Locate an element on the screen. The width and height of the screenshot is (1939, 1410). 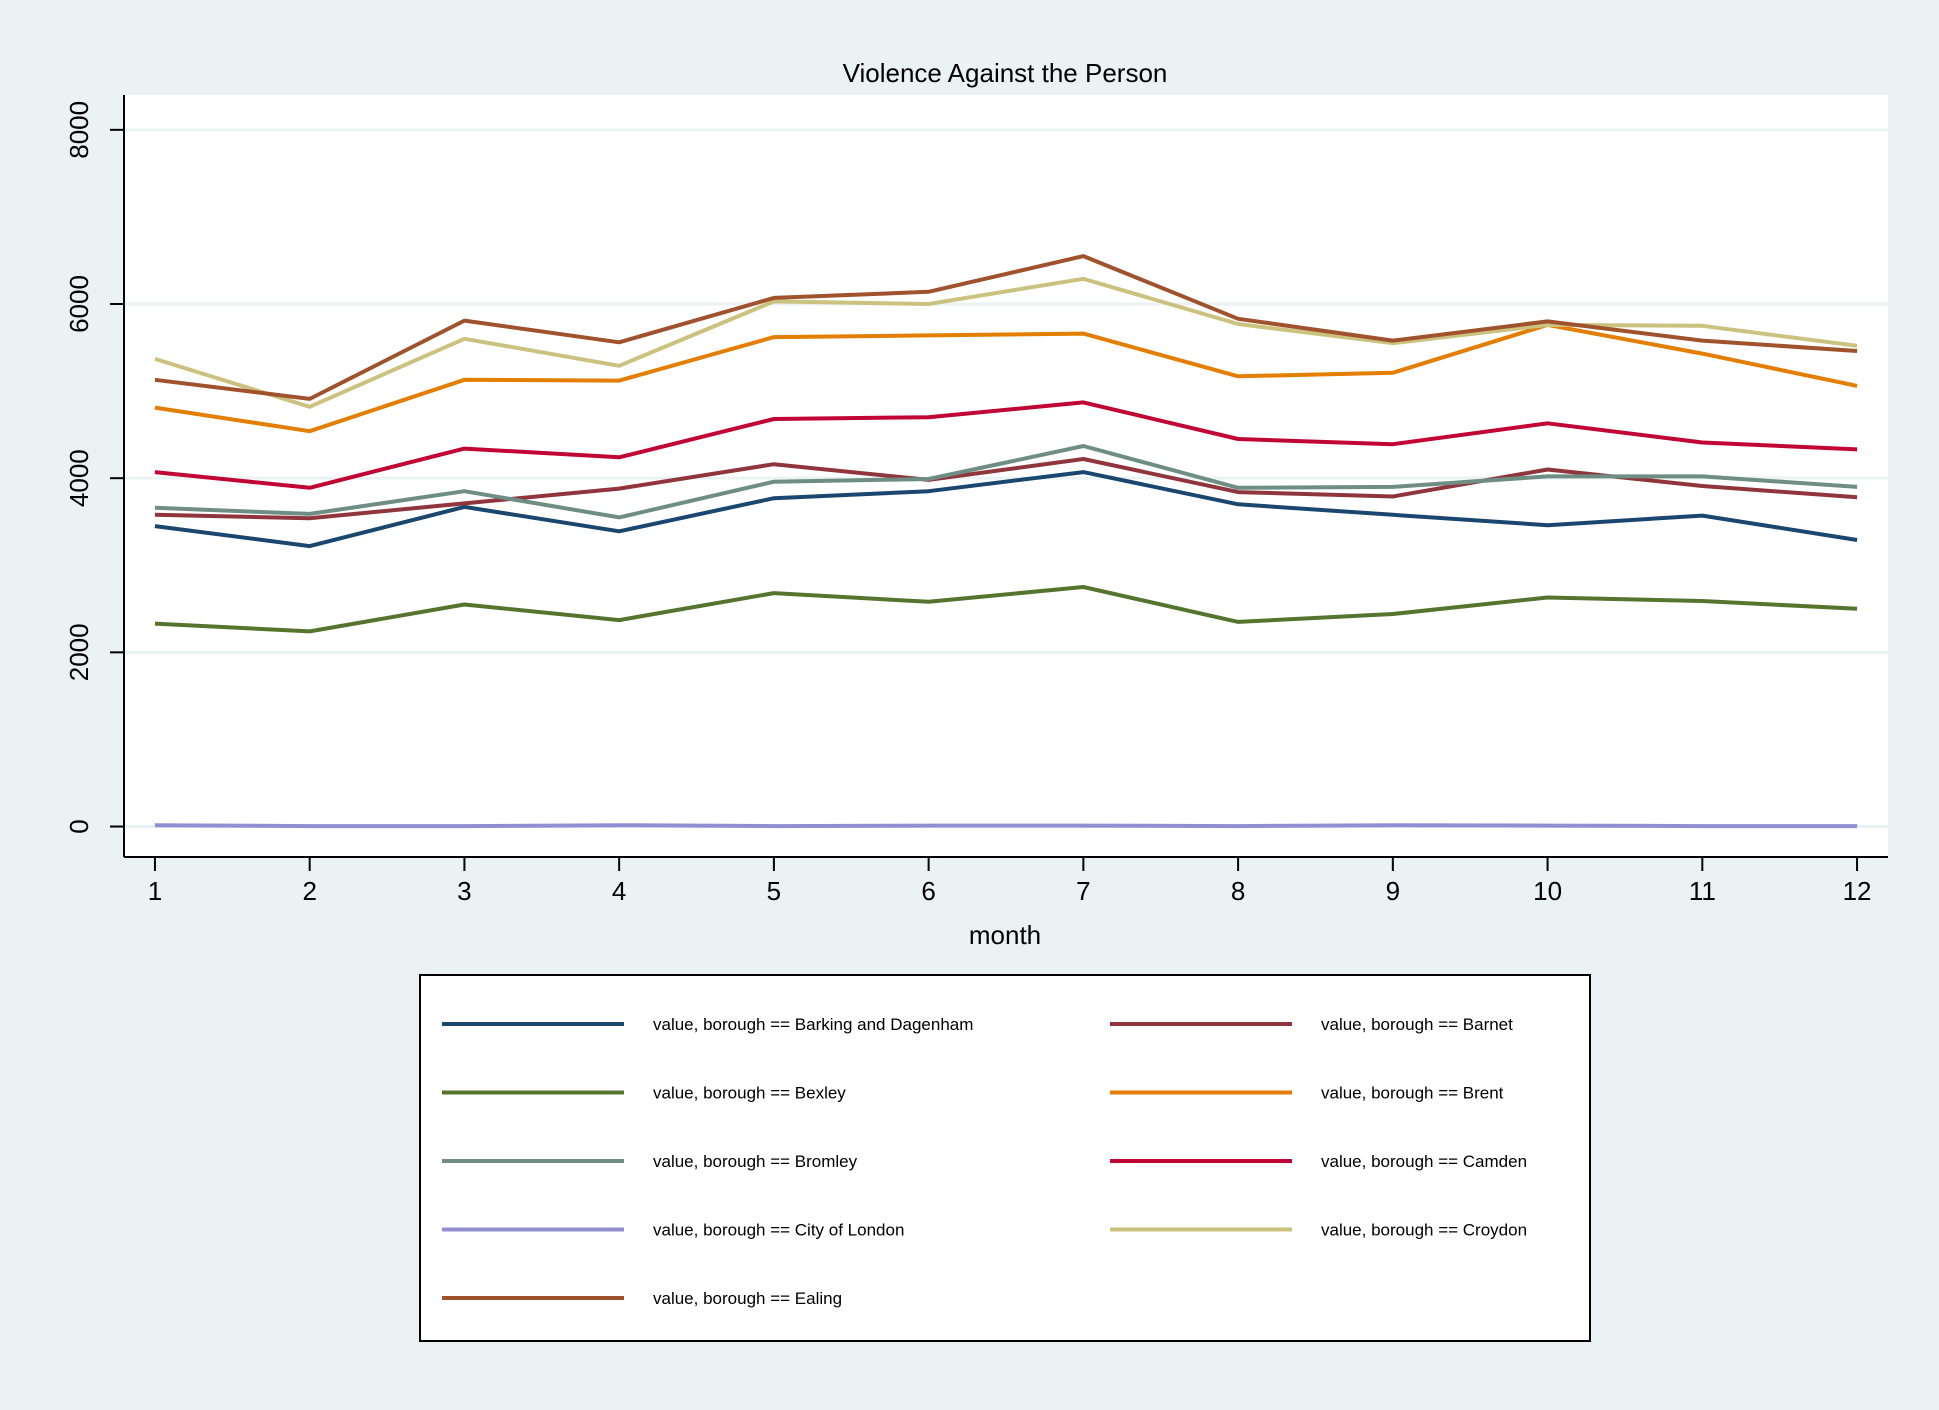
x-tick-label: 6 is located at coordinates (928, 891).